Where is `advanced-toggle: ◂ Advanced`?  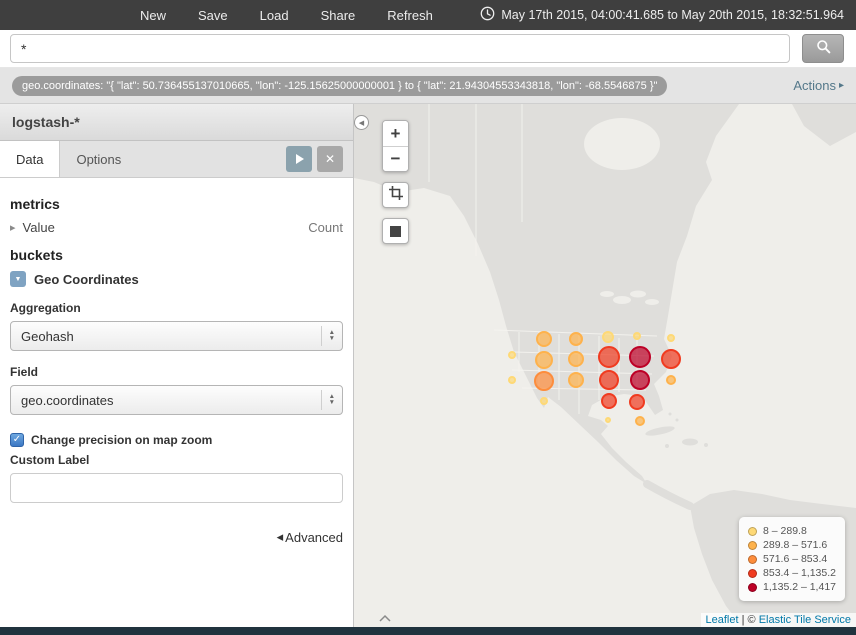
advanced-toggle: ◂ Advanced is located at coordinates (176, 537).